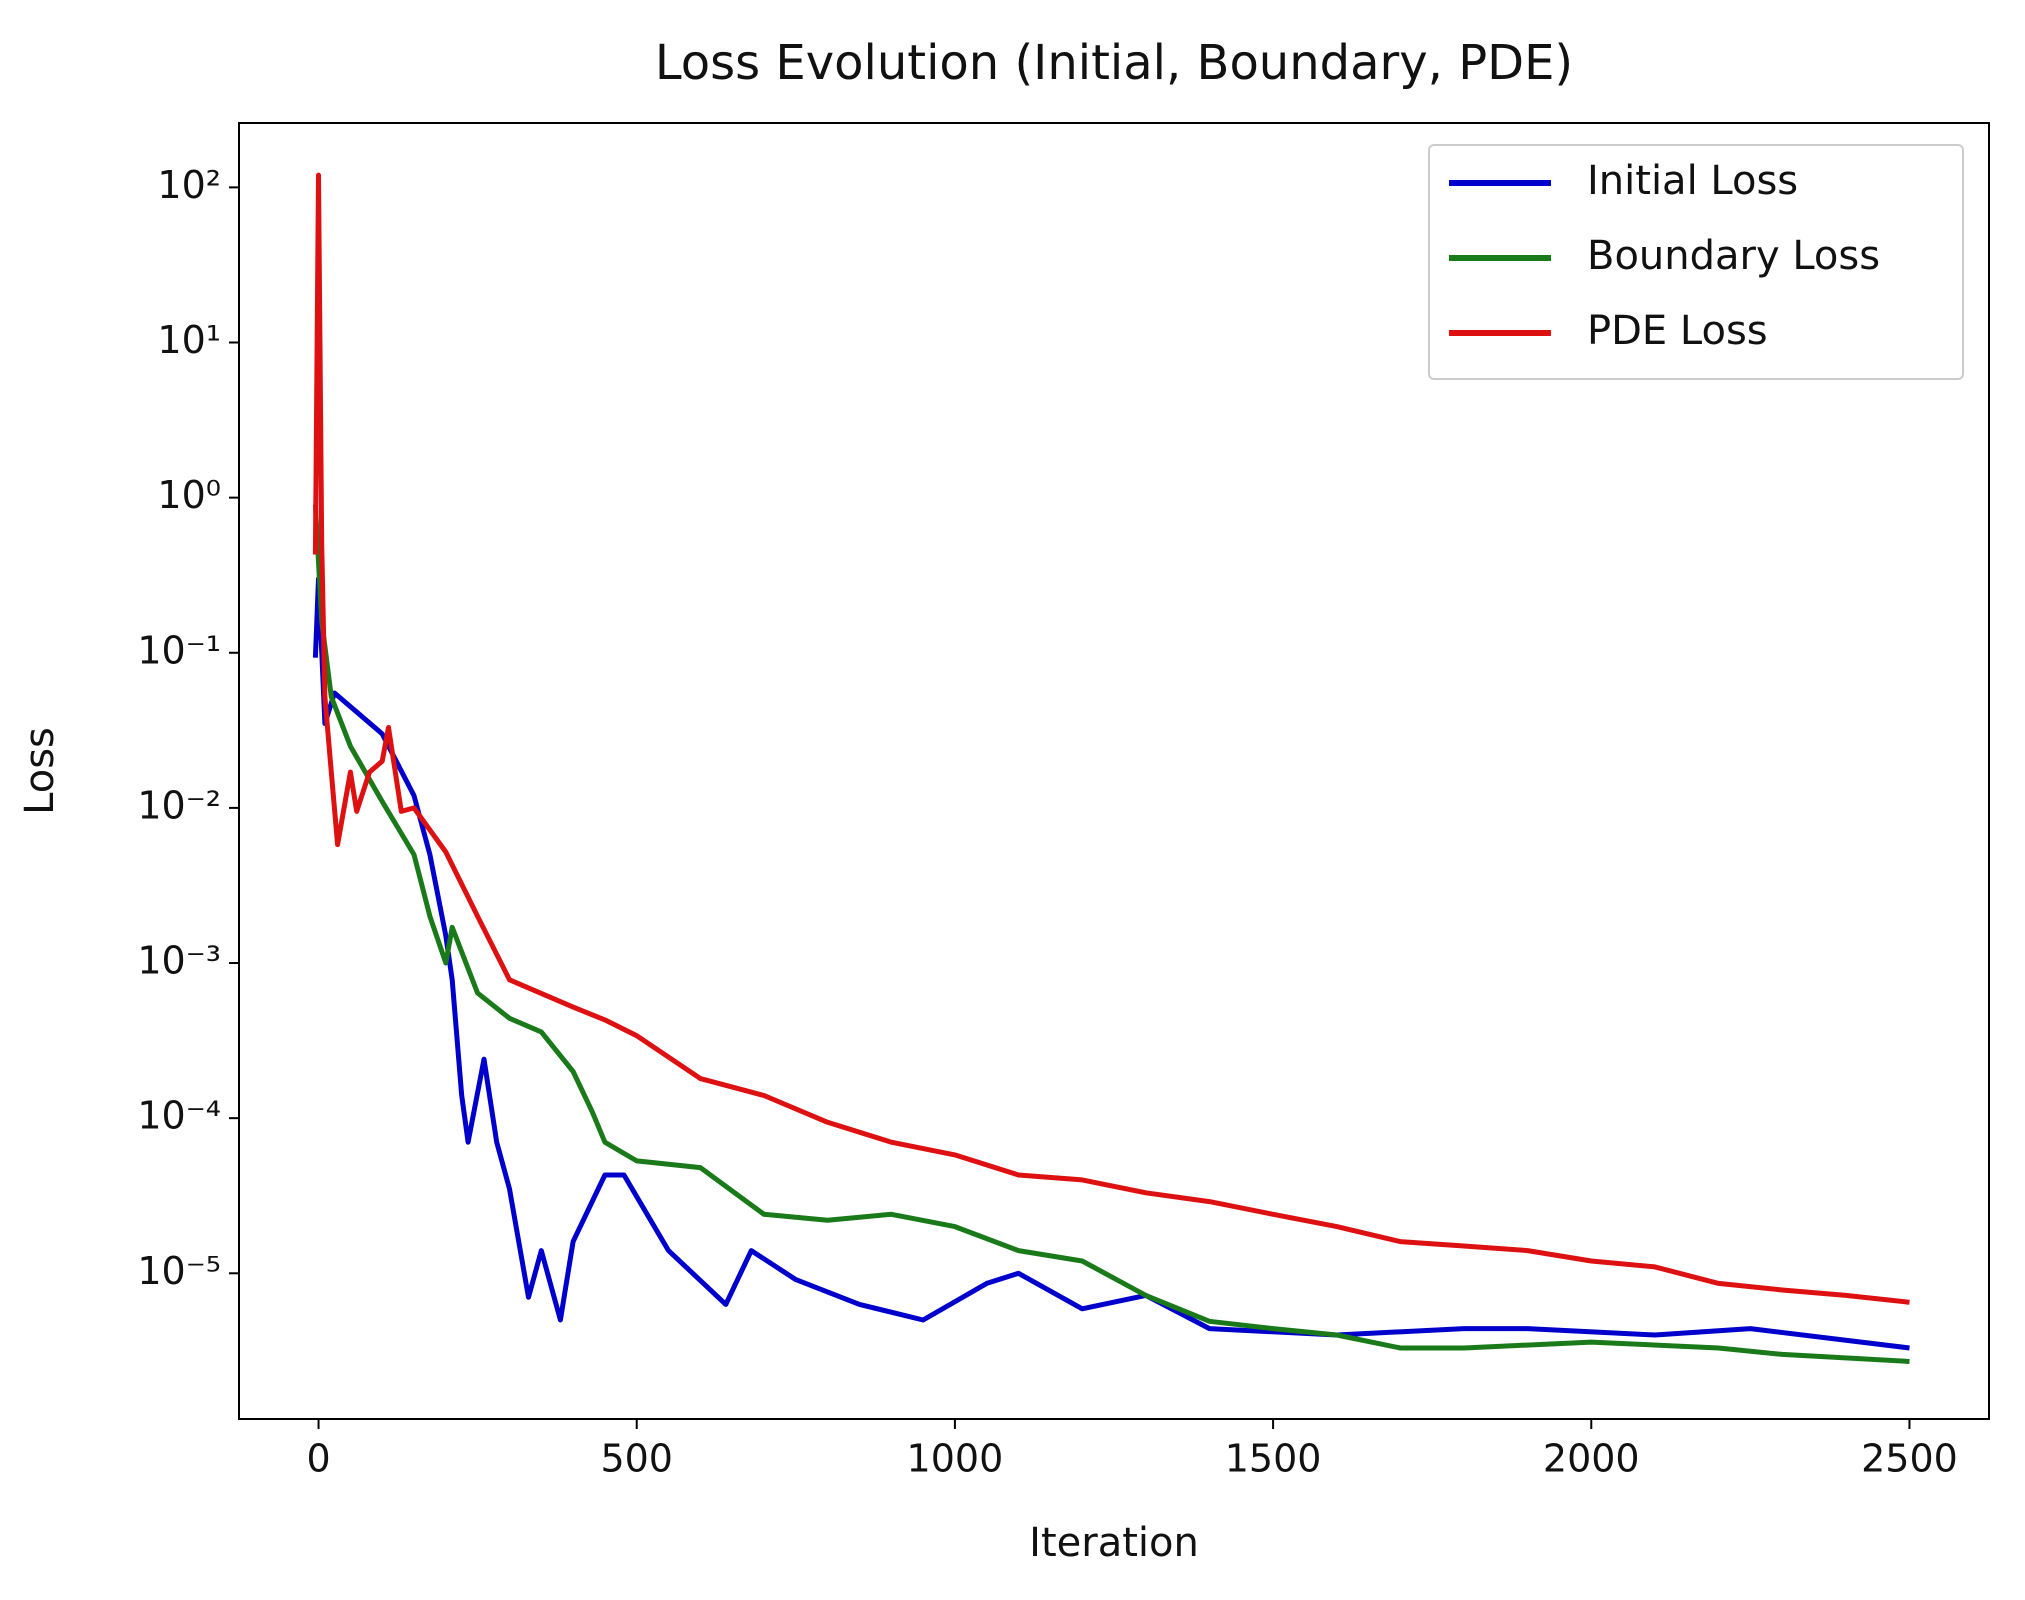 The height and width of the screenshot is (1600, 2025). I want to click on x-tick-label: 2000, so click(1591, 1459).